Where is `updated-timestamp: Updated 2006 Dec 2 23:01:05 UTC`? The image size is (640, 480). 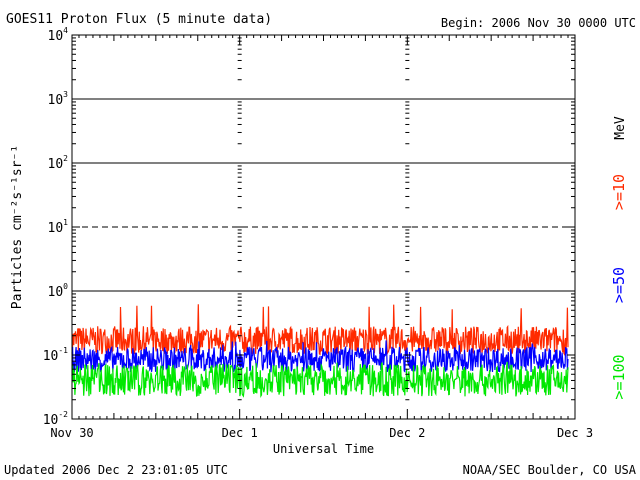
updated-timestamp: Updated 2006 Dec 2 23:01:05 UTC is located at coordinates (116, 470).